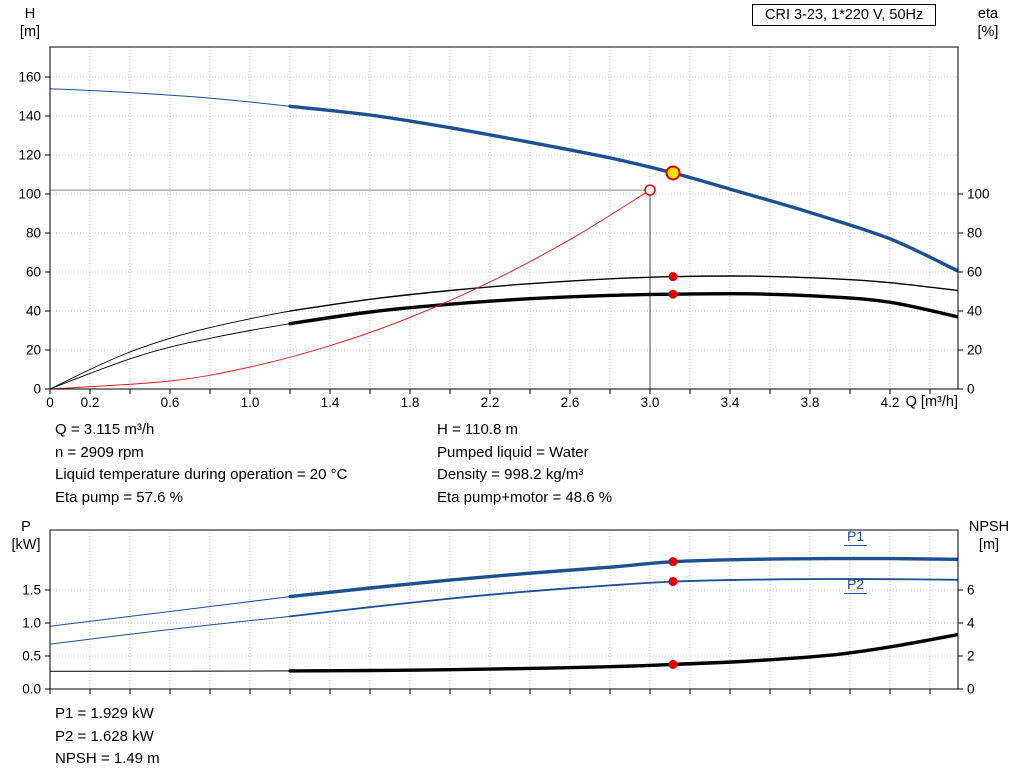 The height and width of the screenshot is (781, 1024). I want to click on p1-curve-extension, so click(170, 611).